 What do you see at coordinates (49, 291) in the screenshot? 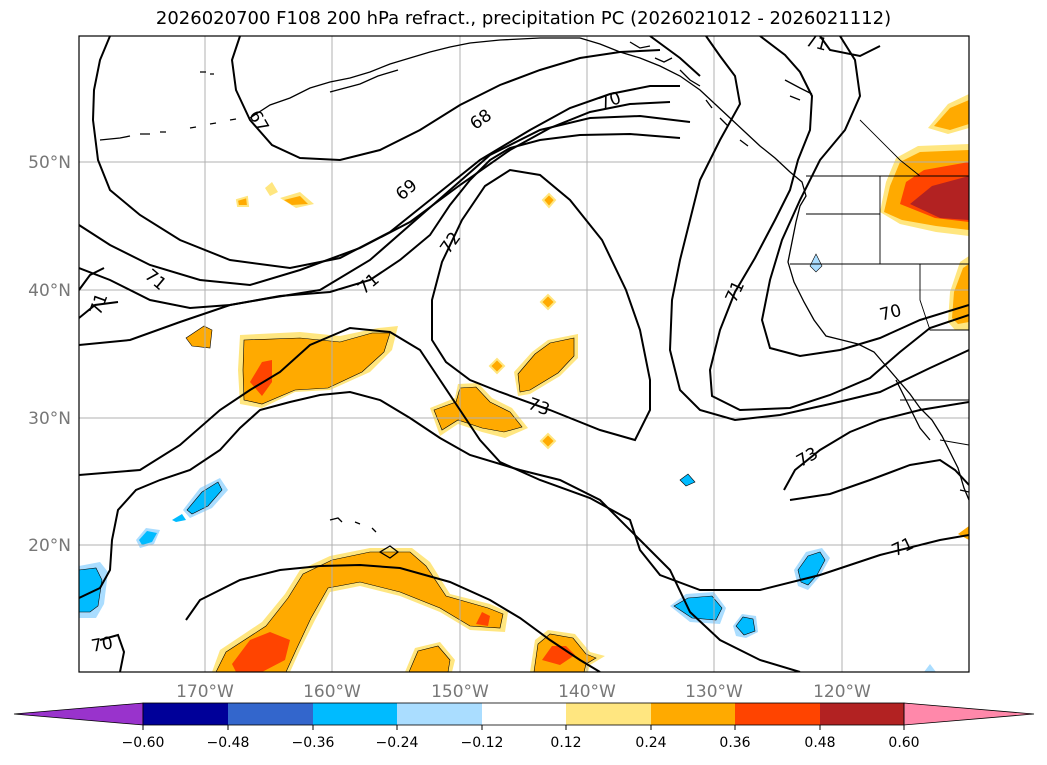
I see `lat-label: 40°N` at bounding box center [49, 291].